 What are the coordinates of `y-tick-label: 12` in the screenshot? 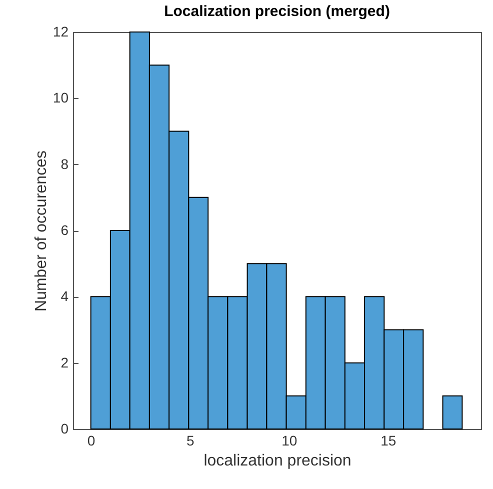 It's located at (60, 32).